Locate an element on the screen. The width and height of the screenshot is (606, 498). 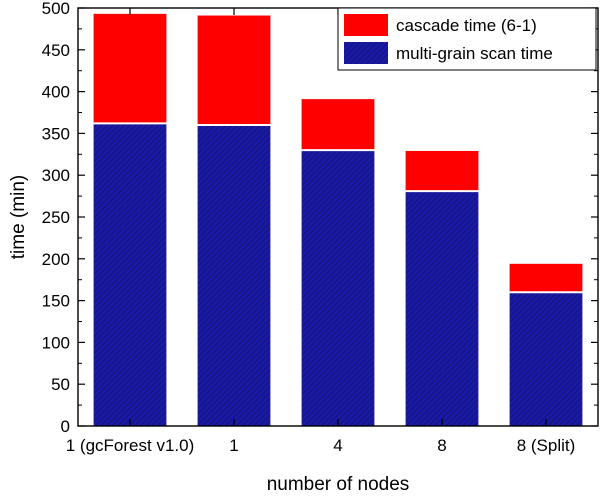
ytick-label-9: 450 is located at coordinates (56, 50).